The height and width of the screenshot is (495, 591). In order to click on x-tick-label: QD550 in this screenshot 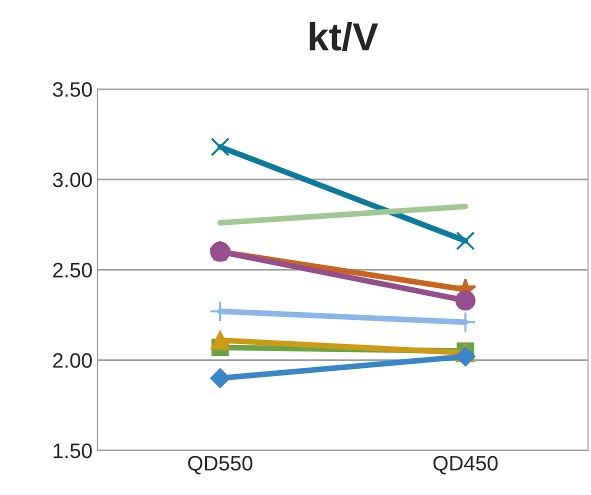, I will do `click(220, 465)`.